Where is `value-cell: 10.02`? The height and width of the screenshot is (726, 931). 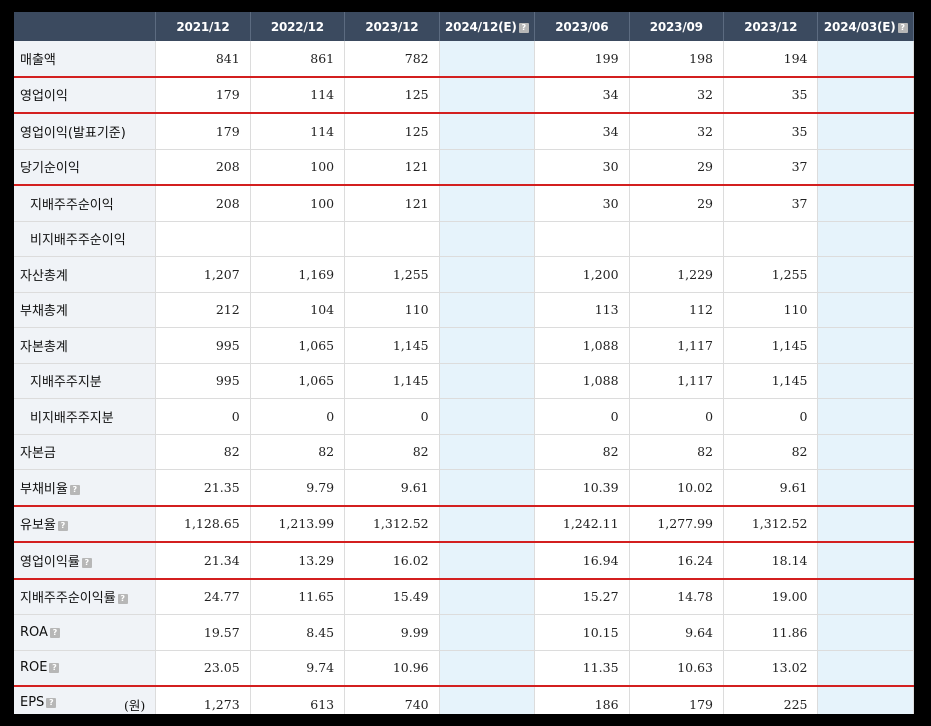 value-cell: 10.02 is located at coordinates (677, 488).